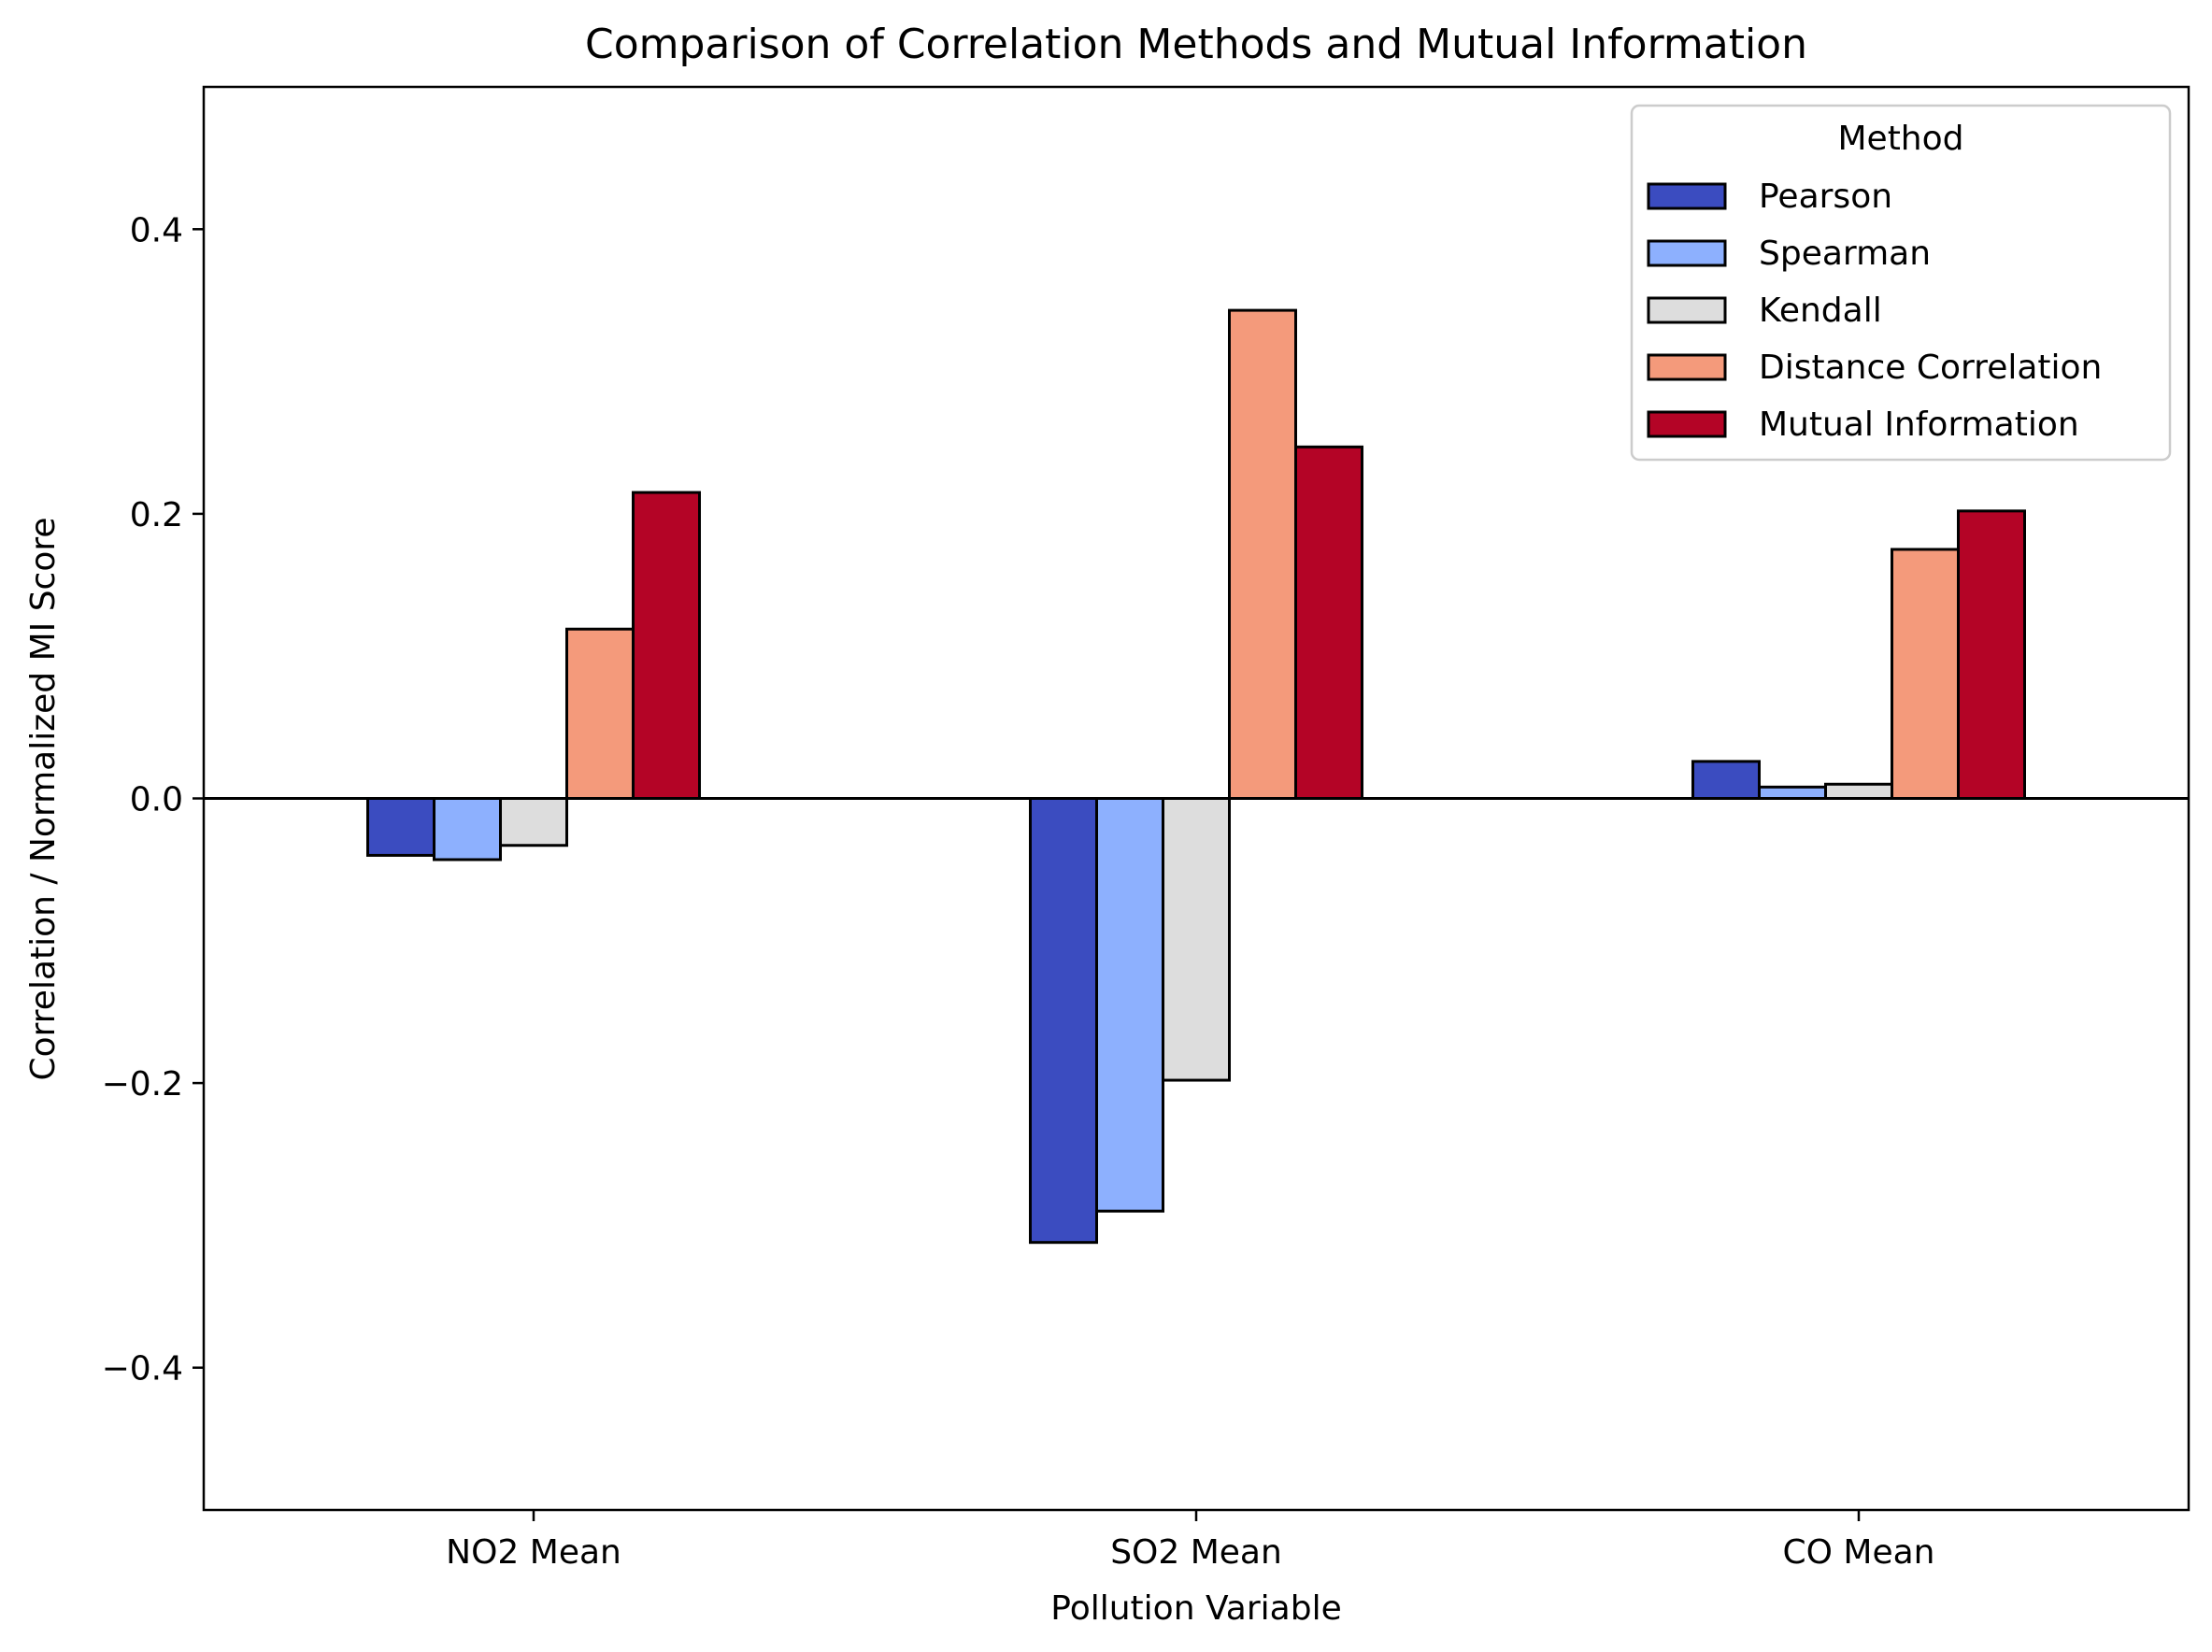 The image size is (2212, 1652). What do you see at coordinates (43, 799) in the screenshot?
I see `y-axis-label: Correlation / Normalized MI Score` at bounding box center [43, 799].